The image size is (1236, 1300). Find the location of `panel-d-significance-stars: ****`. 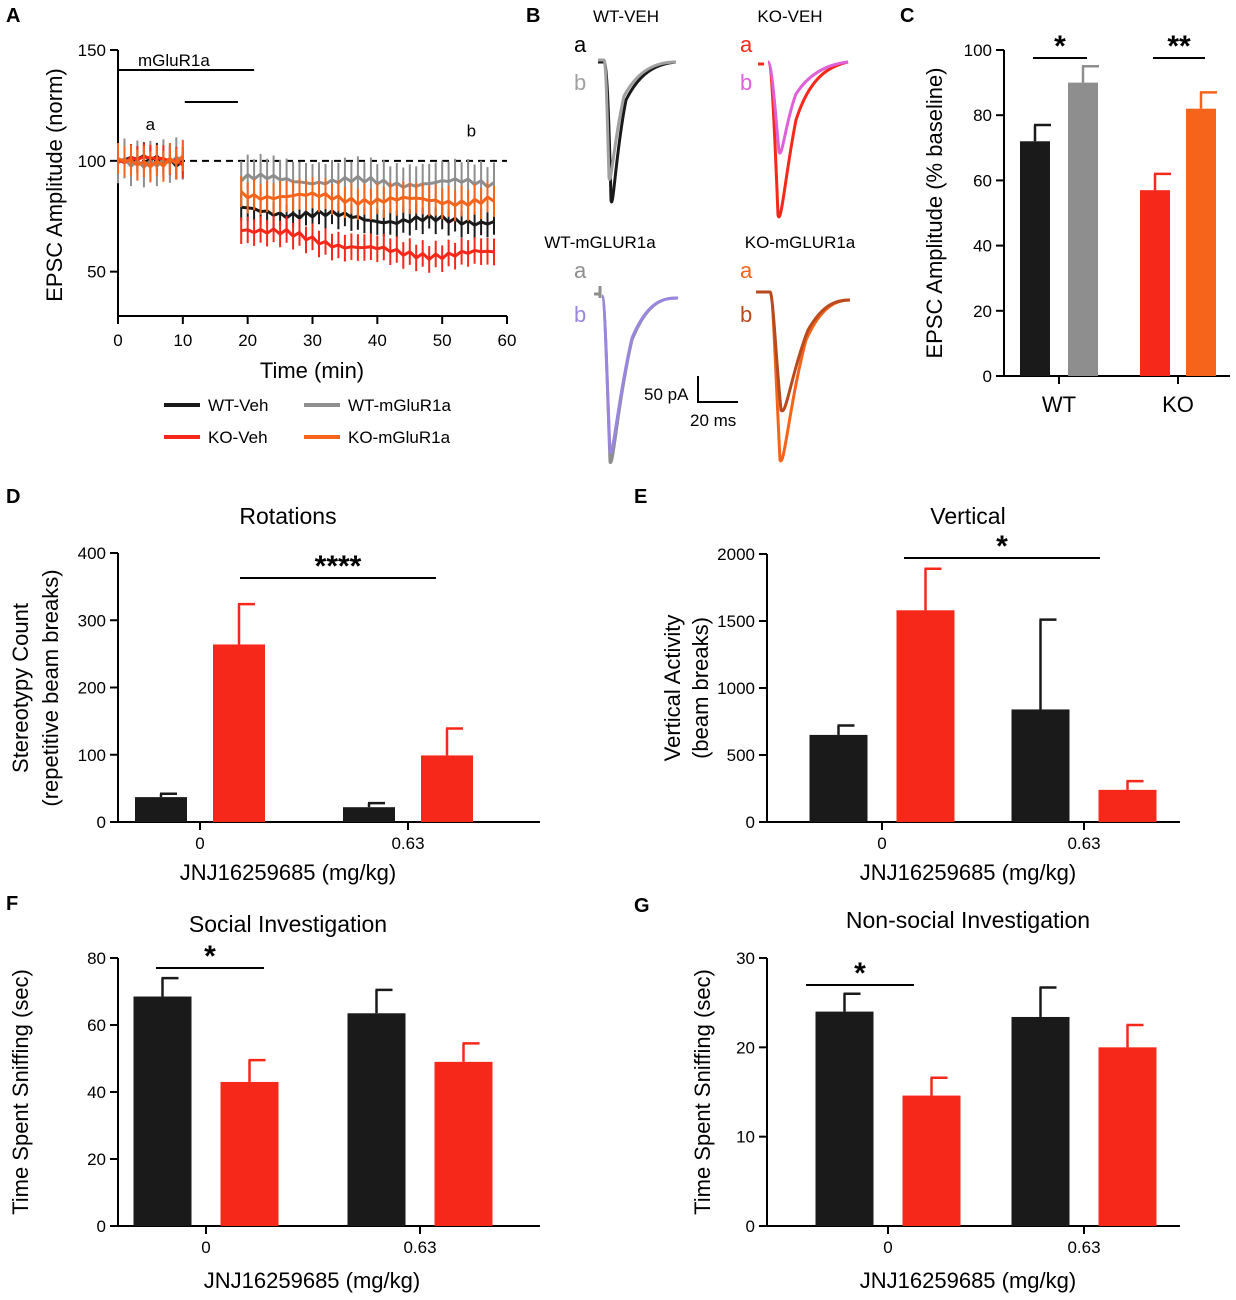

panel-d-significance-stars: **** is located at coordinates (338, 566).